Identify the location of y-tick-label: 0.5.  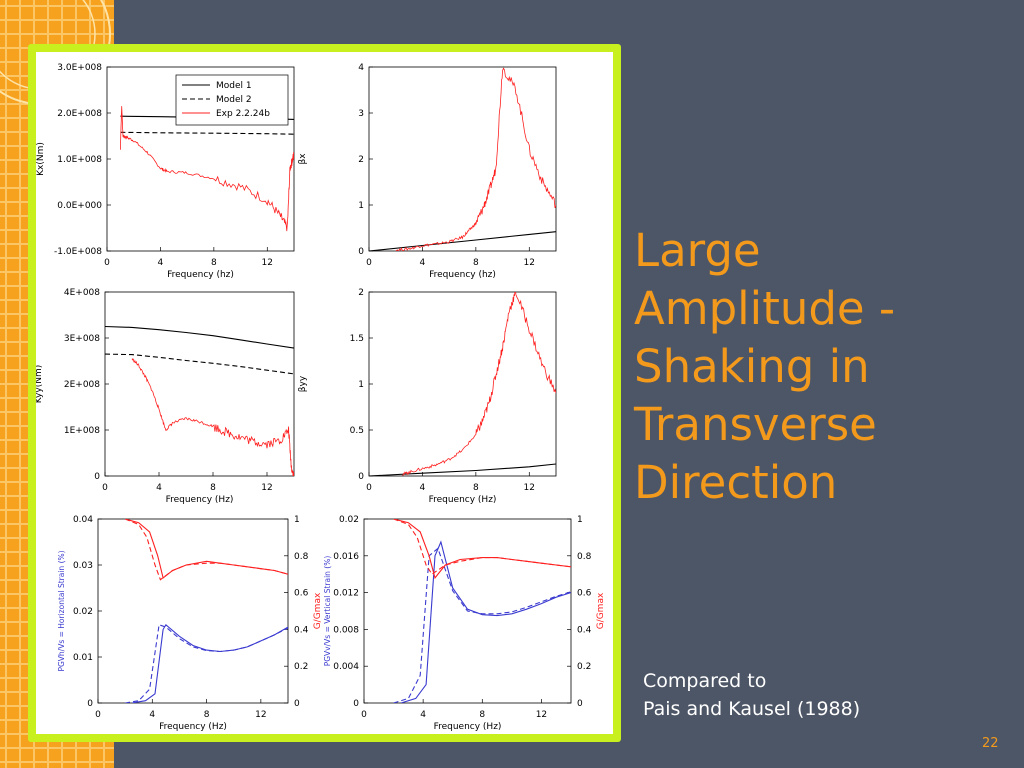
(357, 431).